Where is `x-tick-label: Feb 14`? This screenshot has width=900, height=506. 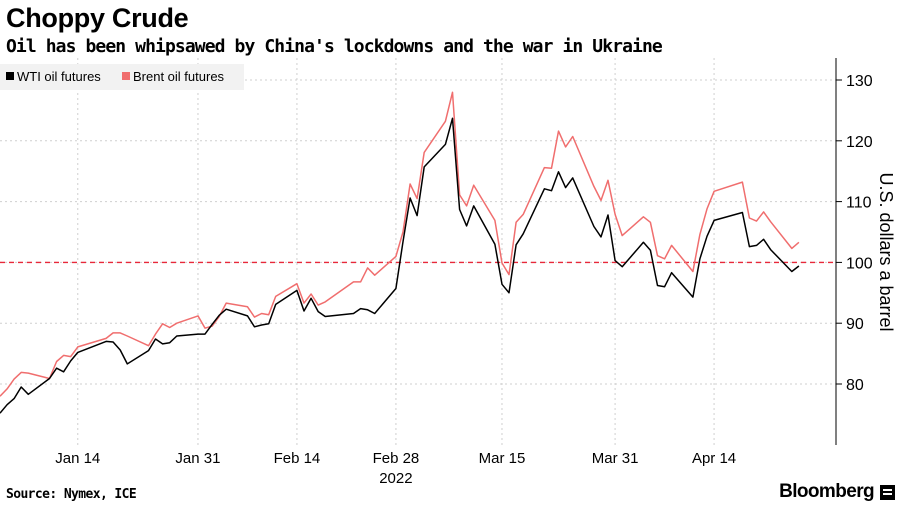
x-tick-label: Feb 14 is located at coordinates (297, 458).